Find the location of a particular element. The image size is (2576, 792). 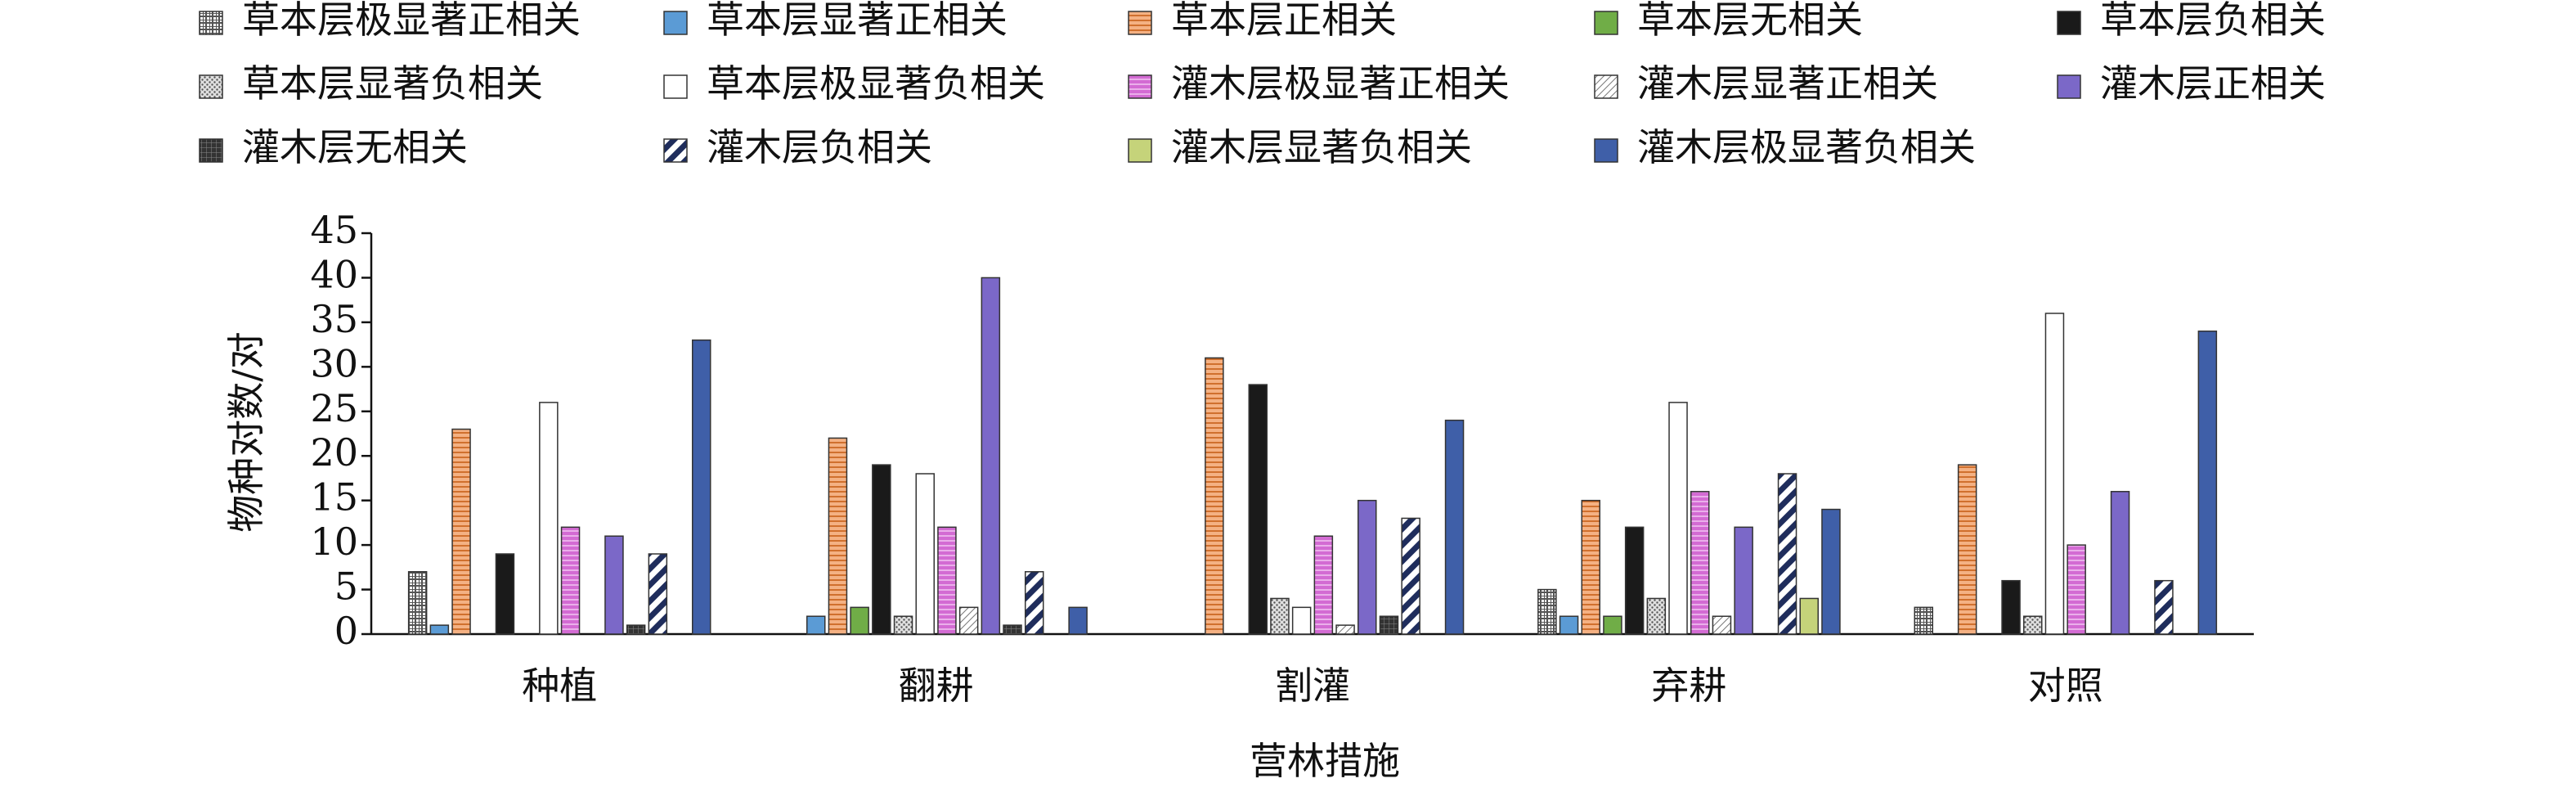

legend-label: 灌木层显著负相关 is located at coordinates (1321, 147).